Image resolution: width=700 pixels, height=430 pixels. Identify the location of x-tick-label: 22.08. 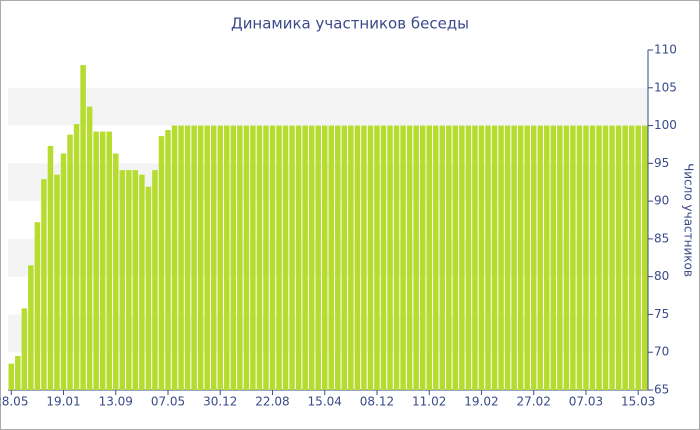
(272, 402).